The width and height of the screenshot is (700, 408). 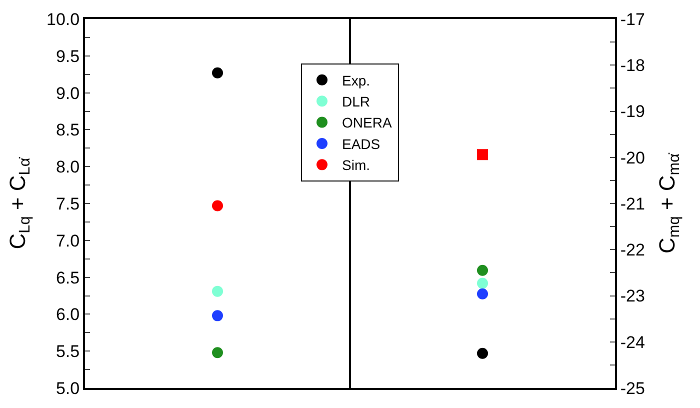 I want to click on legend-label: ONERA, so click(x=367, y=122).